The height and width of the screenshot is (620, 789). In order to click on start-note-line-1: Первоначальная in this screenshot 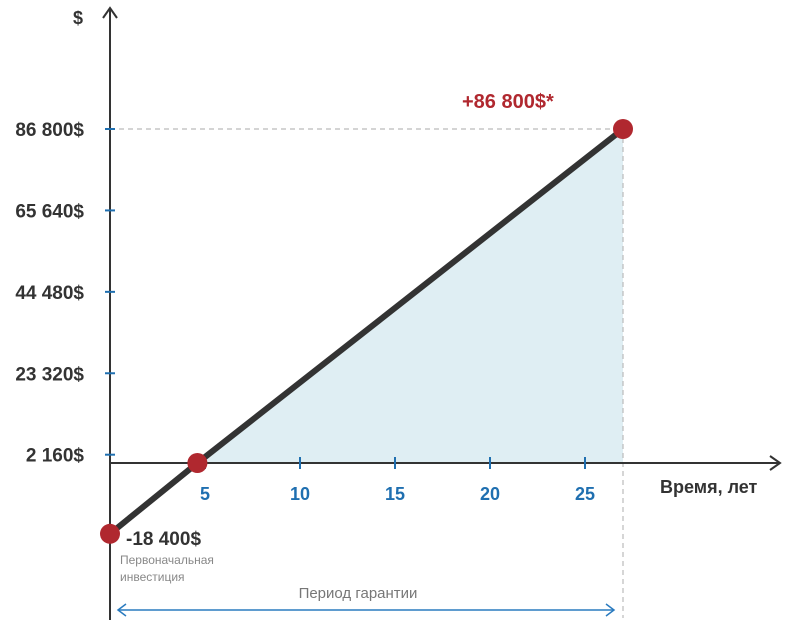, I will do `click(167, 560)`.